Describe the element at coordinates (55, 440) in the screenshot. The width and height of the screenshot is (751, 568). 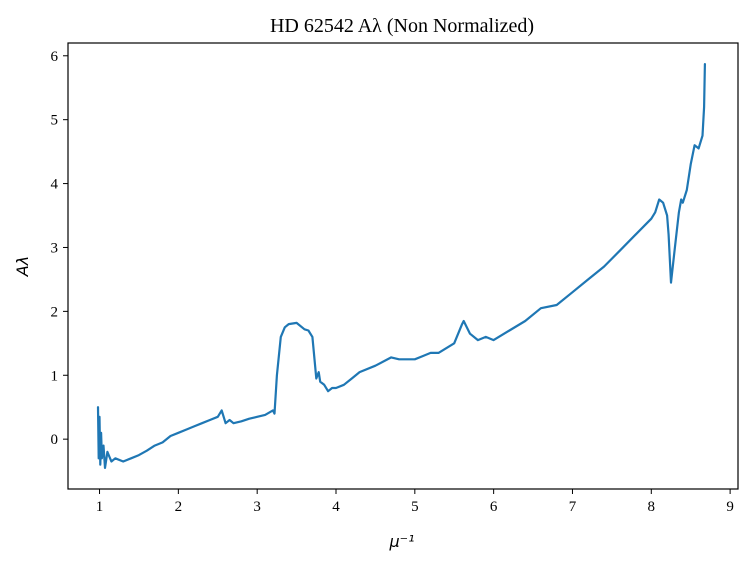
I see `y-tick-label: 0` at that location.